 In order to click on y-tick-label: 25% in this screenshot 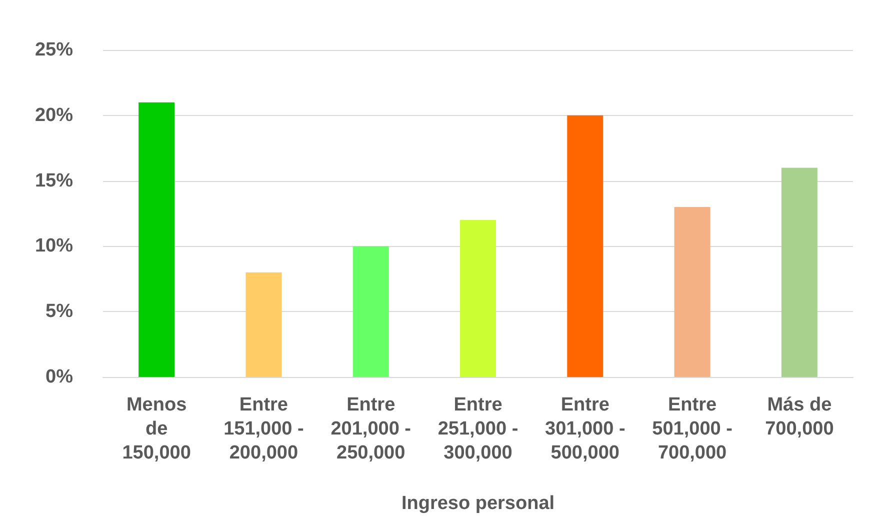, I will do `click(54, 50)`.